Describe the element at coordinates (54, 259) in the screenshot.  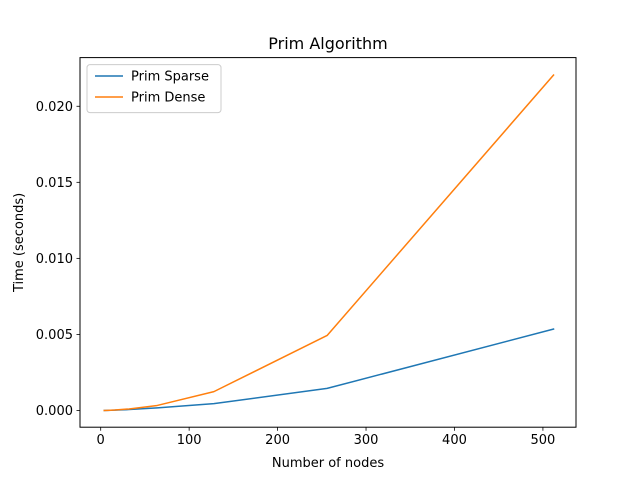
I see `y-tick-label: 0.010` at that location.